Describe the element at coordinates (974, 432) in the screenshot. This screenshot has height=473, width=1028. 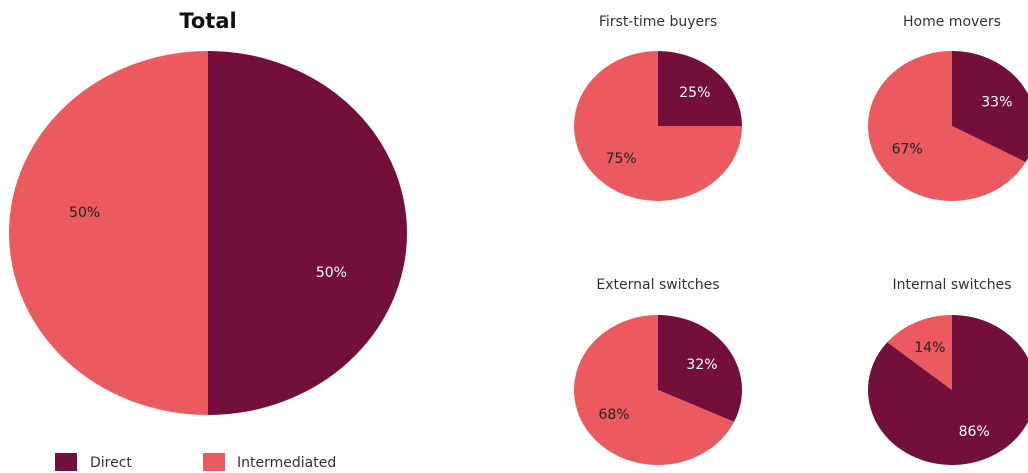
I see `value-label: 86%` at that location.